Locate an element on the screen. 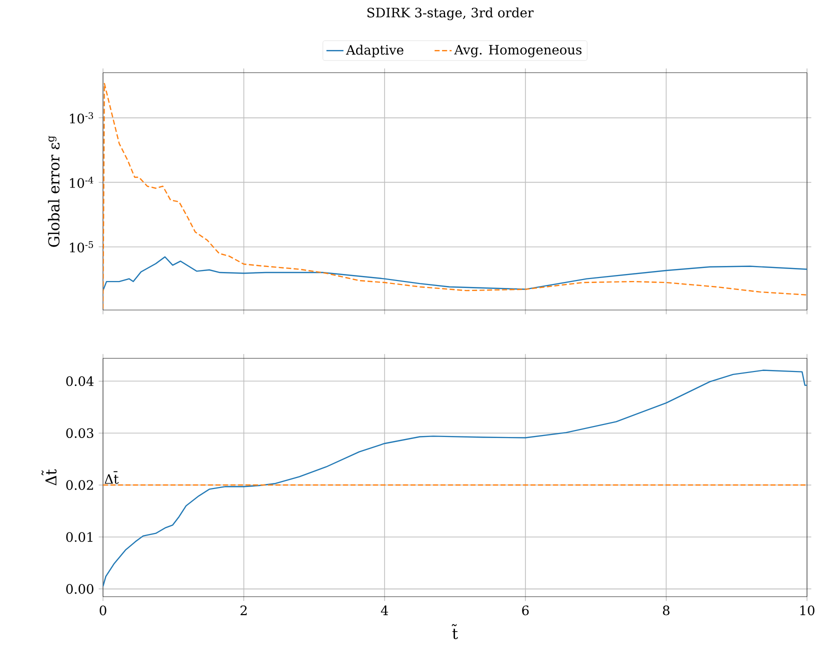  y-tick-label: 0.00 is located at coordinates (80, 589).